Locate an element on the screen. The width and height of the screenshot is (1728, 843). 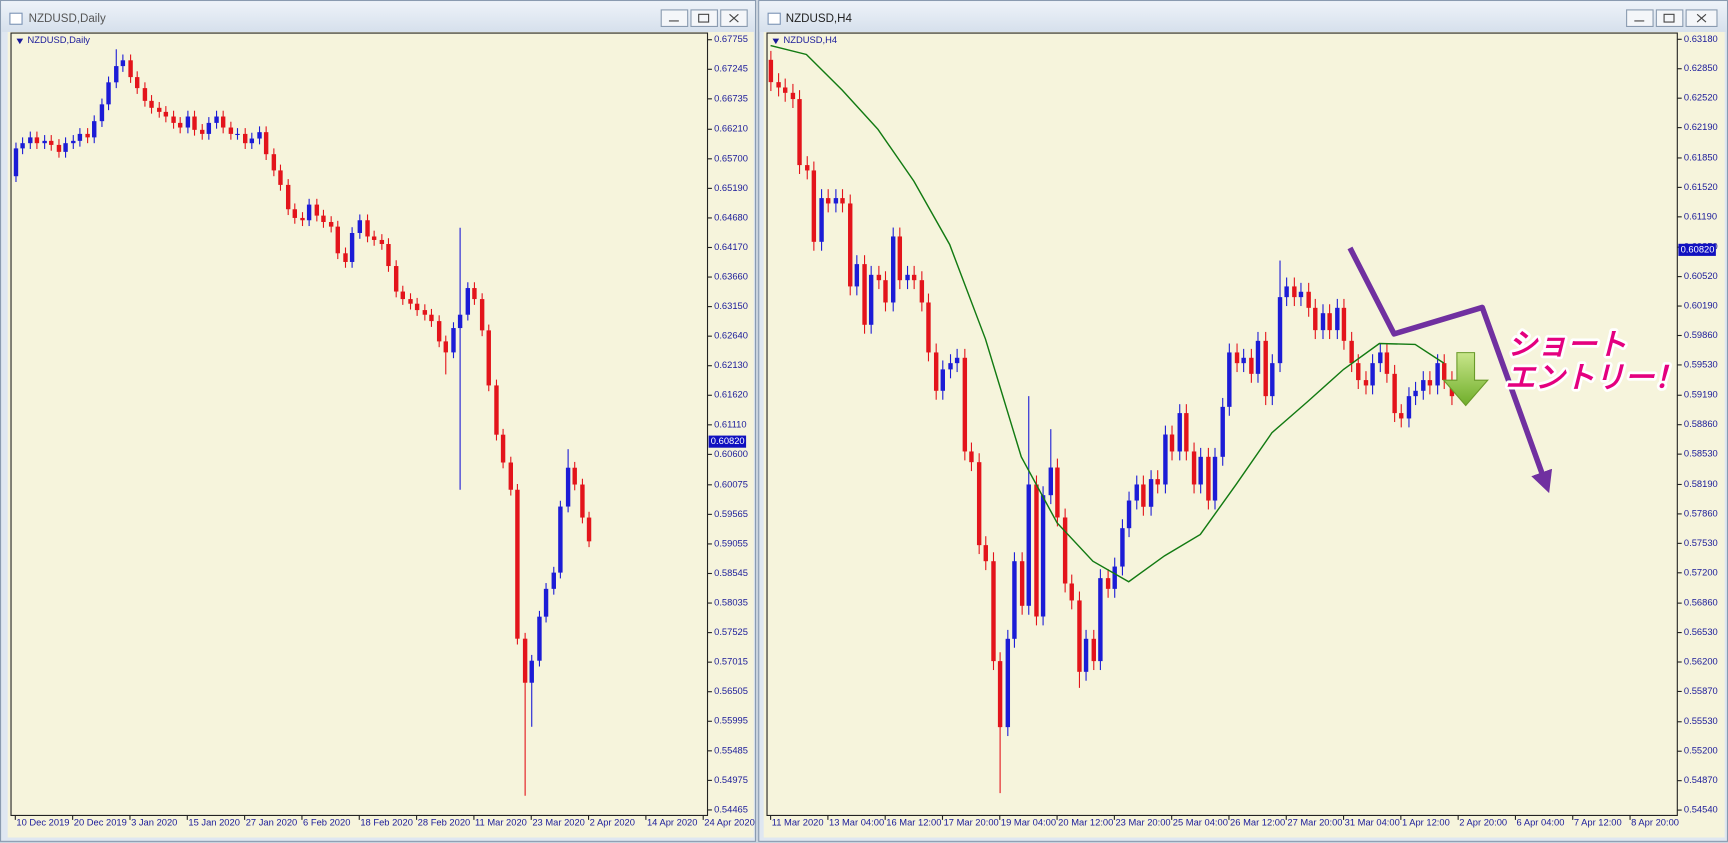
x-tick-label: 26 Mar 12:00 is located at coordinates (1257, 823).